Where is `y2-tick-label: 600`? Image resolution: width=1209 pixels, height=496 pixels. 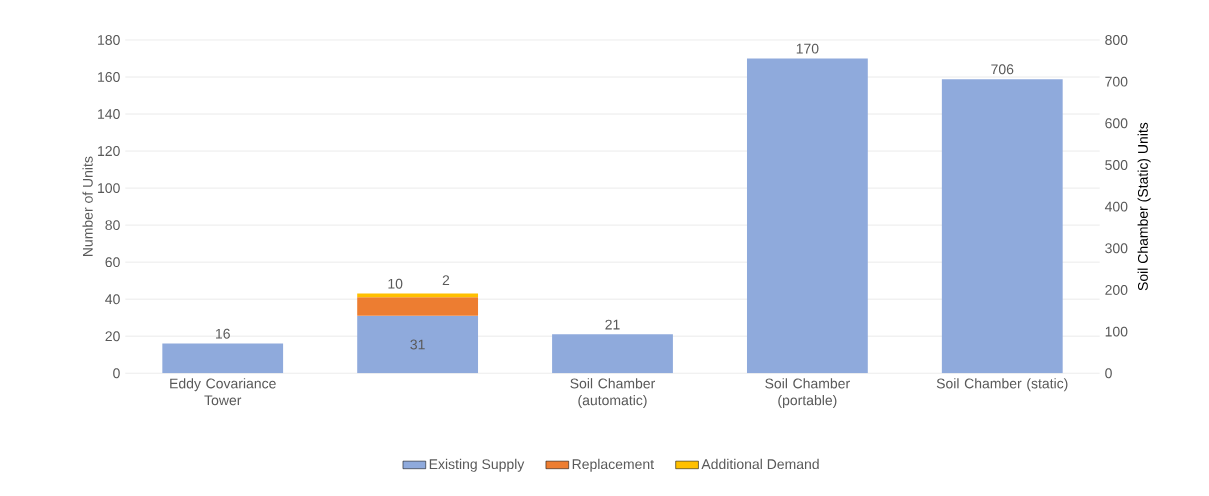
y2-tick-label: 600 is located at coordinates (1116, 123).